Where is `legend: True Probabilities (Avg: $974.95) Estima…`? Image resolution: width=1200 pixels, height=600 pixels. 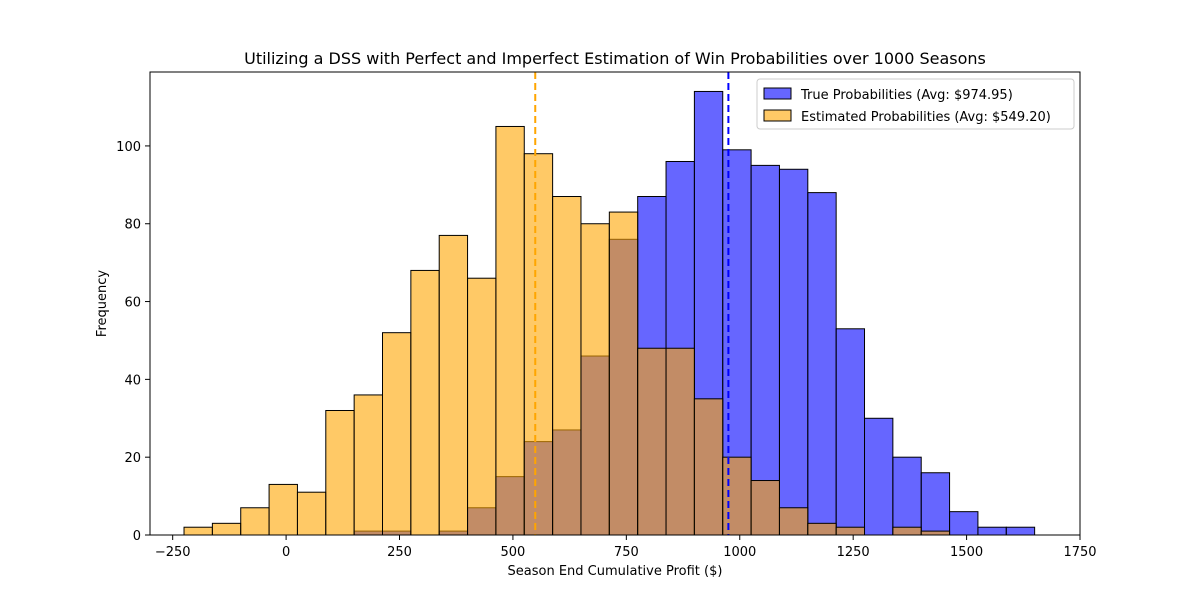 legend: True Probabilities (Avg: $974.95) Estima… is located at coordinates (915, 104).